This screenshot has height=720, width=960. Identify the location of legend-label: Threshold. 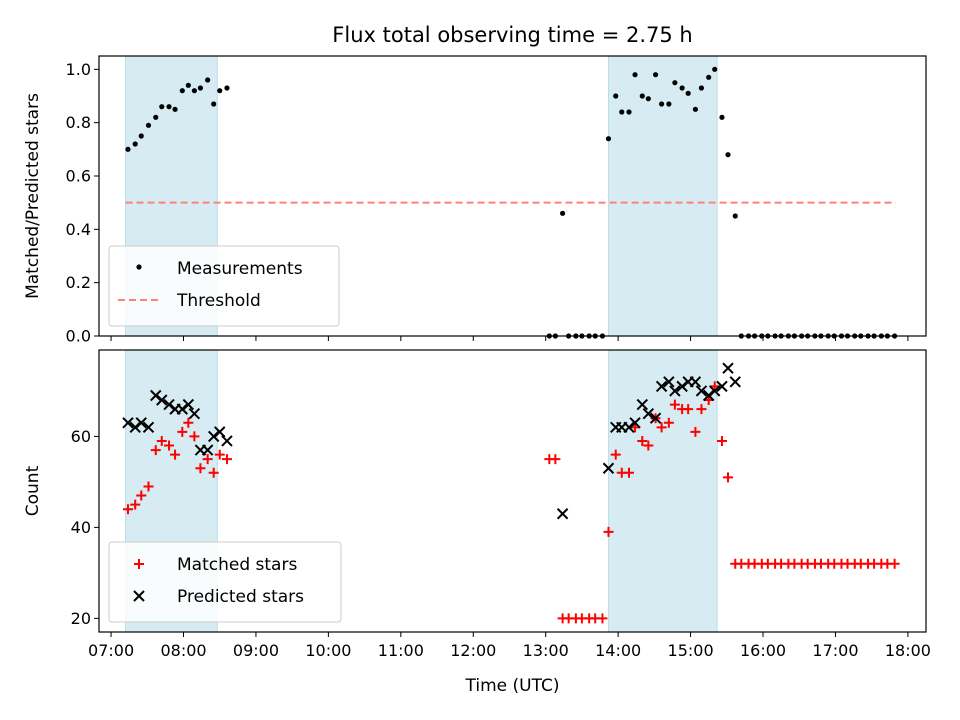
(218, 301).